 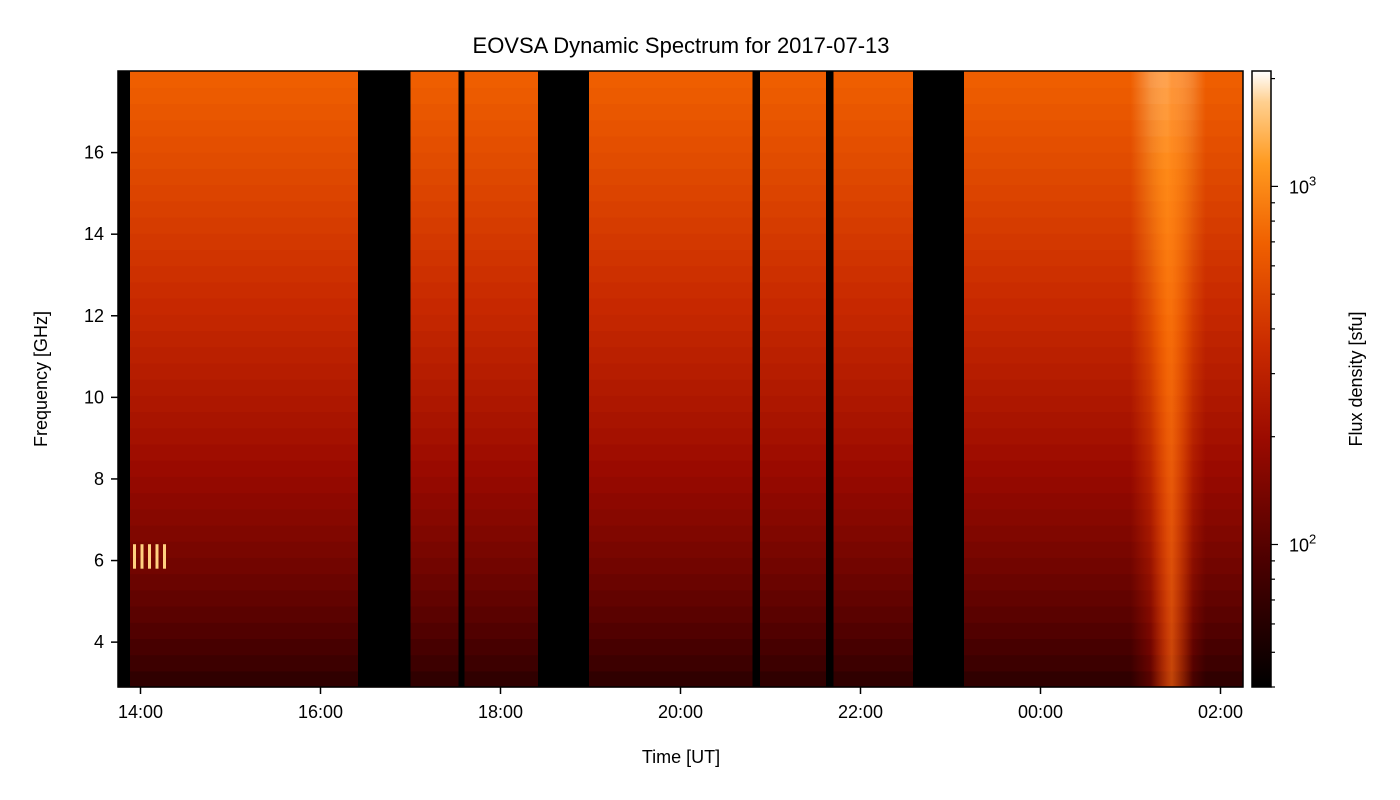 I want to click on colorbar-tick-label: 10³, so click(x=1302, y=185).